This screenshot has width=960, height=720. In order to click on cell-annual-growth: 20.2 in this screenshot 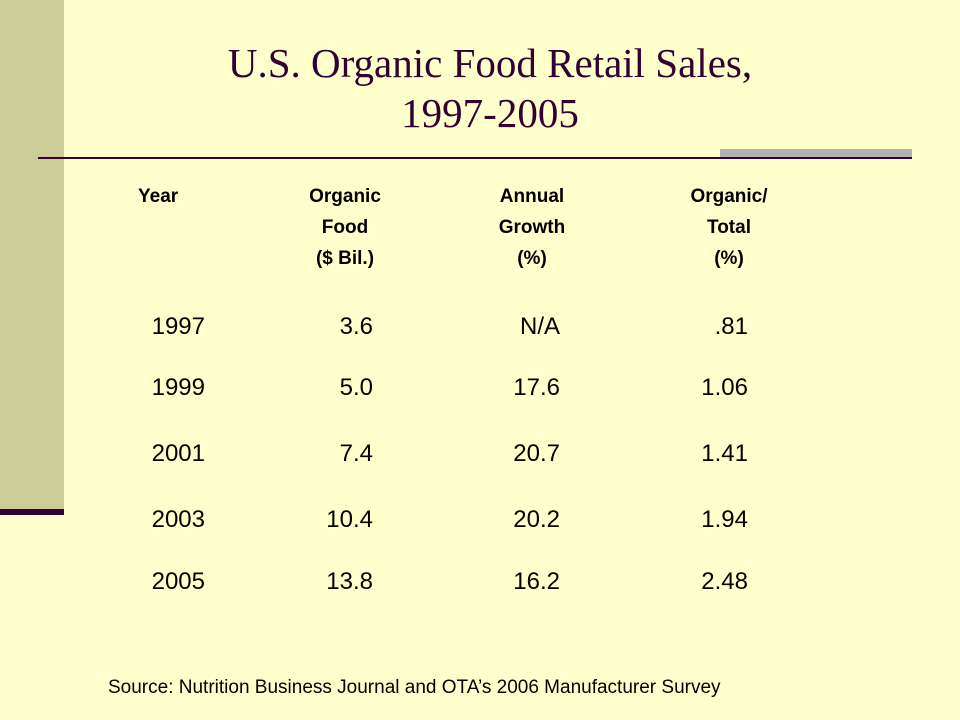, I will do `click(536, 519)`.